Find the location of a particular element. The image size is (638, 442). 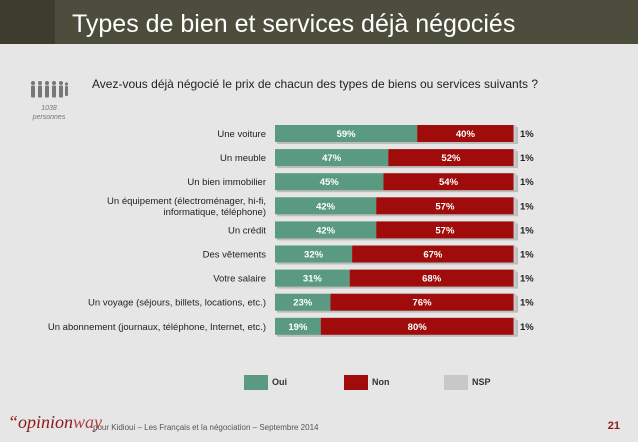

data-label: 54% is located at coordinates (449, 182).